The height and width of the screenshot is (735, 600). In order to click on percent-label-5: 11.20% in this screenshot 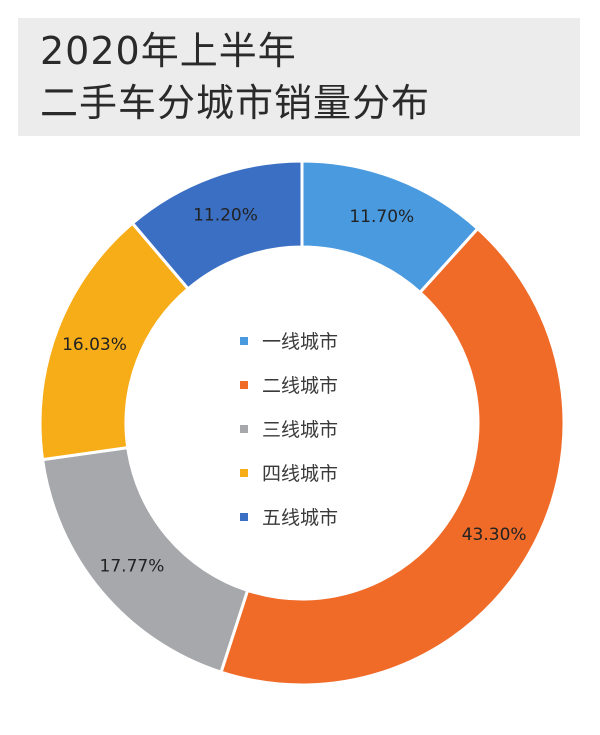, I will do `click(225, 216)`.